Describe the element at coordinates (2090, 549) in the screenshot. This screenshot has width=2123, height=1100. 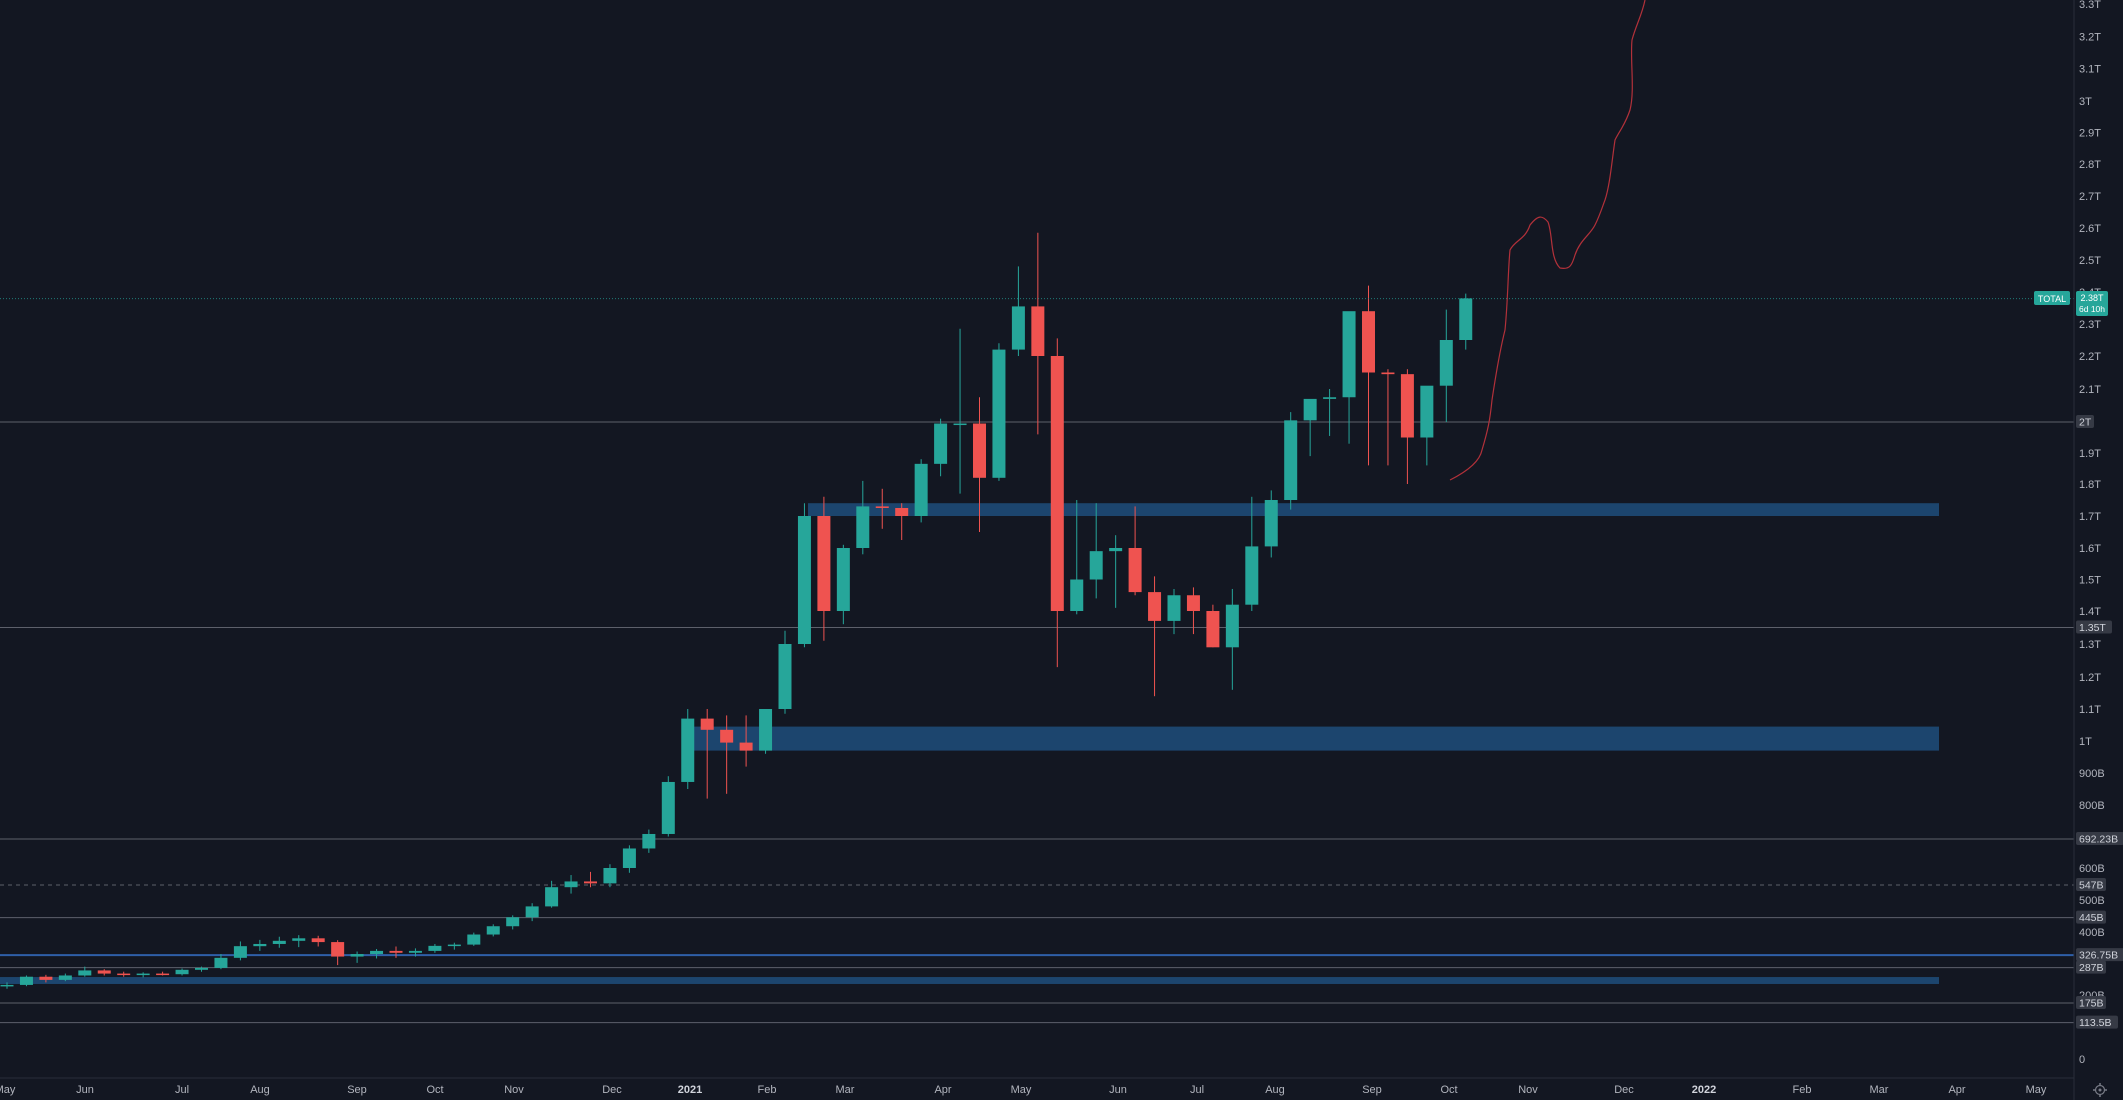
I see `price-tick: 1.6T` at that location.